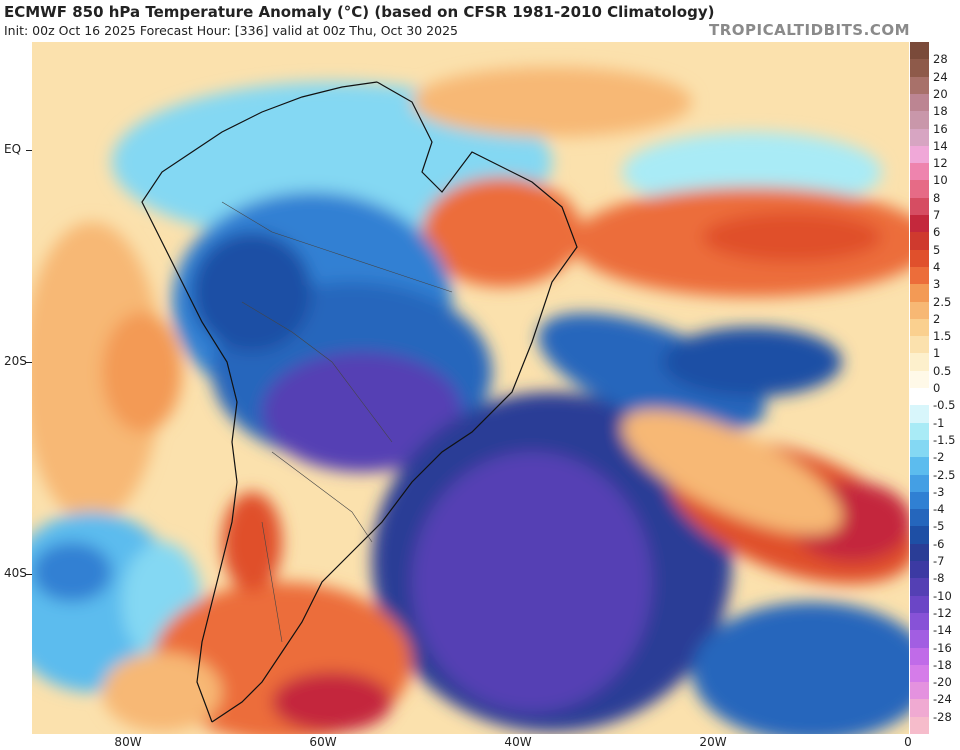 Image resolution: width=960 pixels, height=750 pixels. Describe the element at coordinates (937, 353) in the screenshot. I see `colorbar-label: 1` at that location.